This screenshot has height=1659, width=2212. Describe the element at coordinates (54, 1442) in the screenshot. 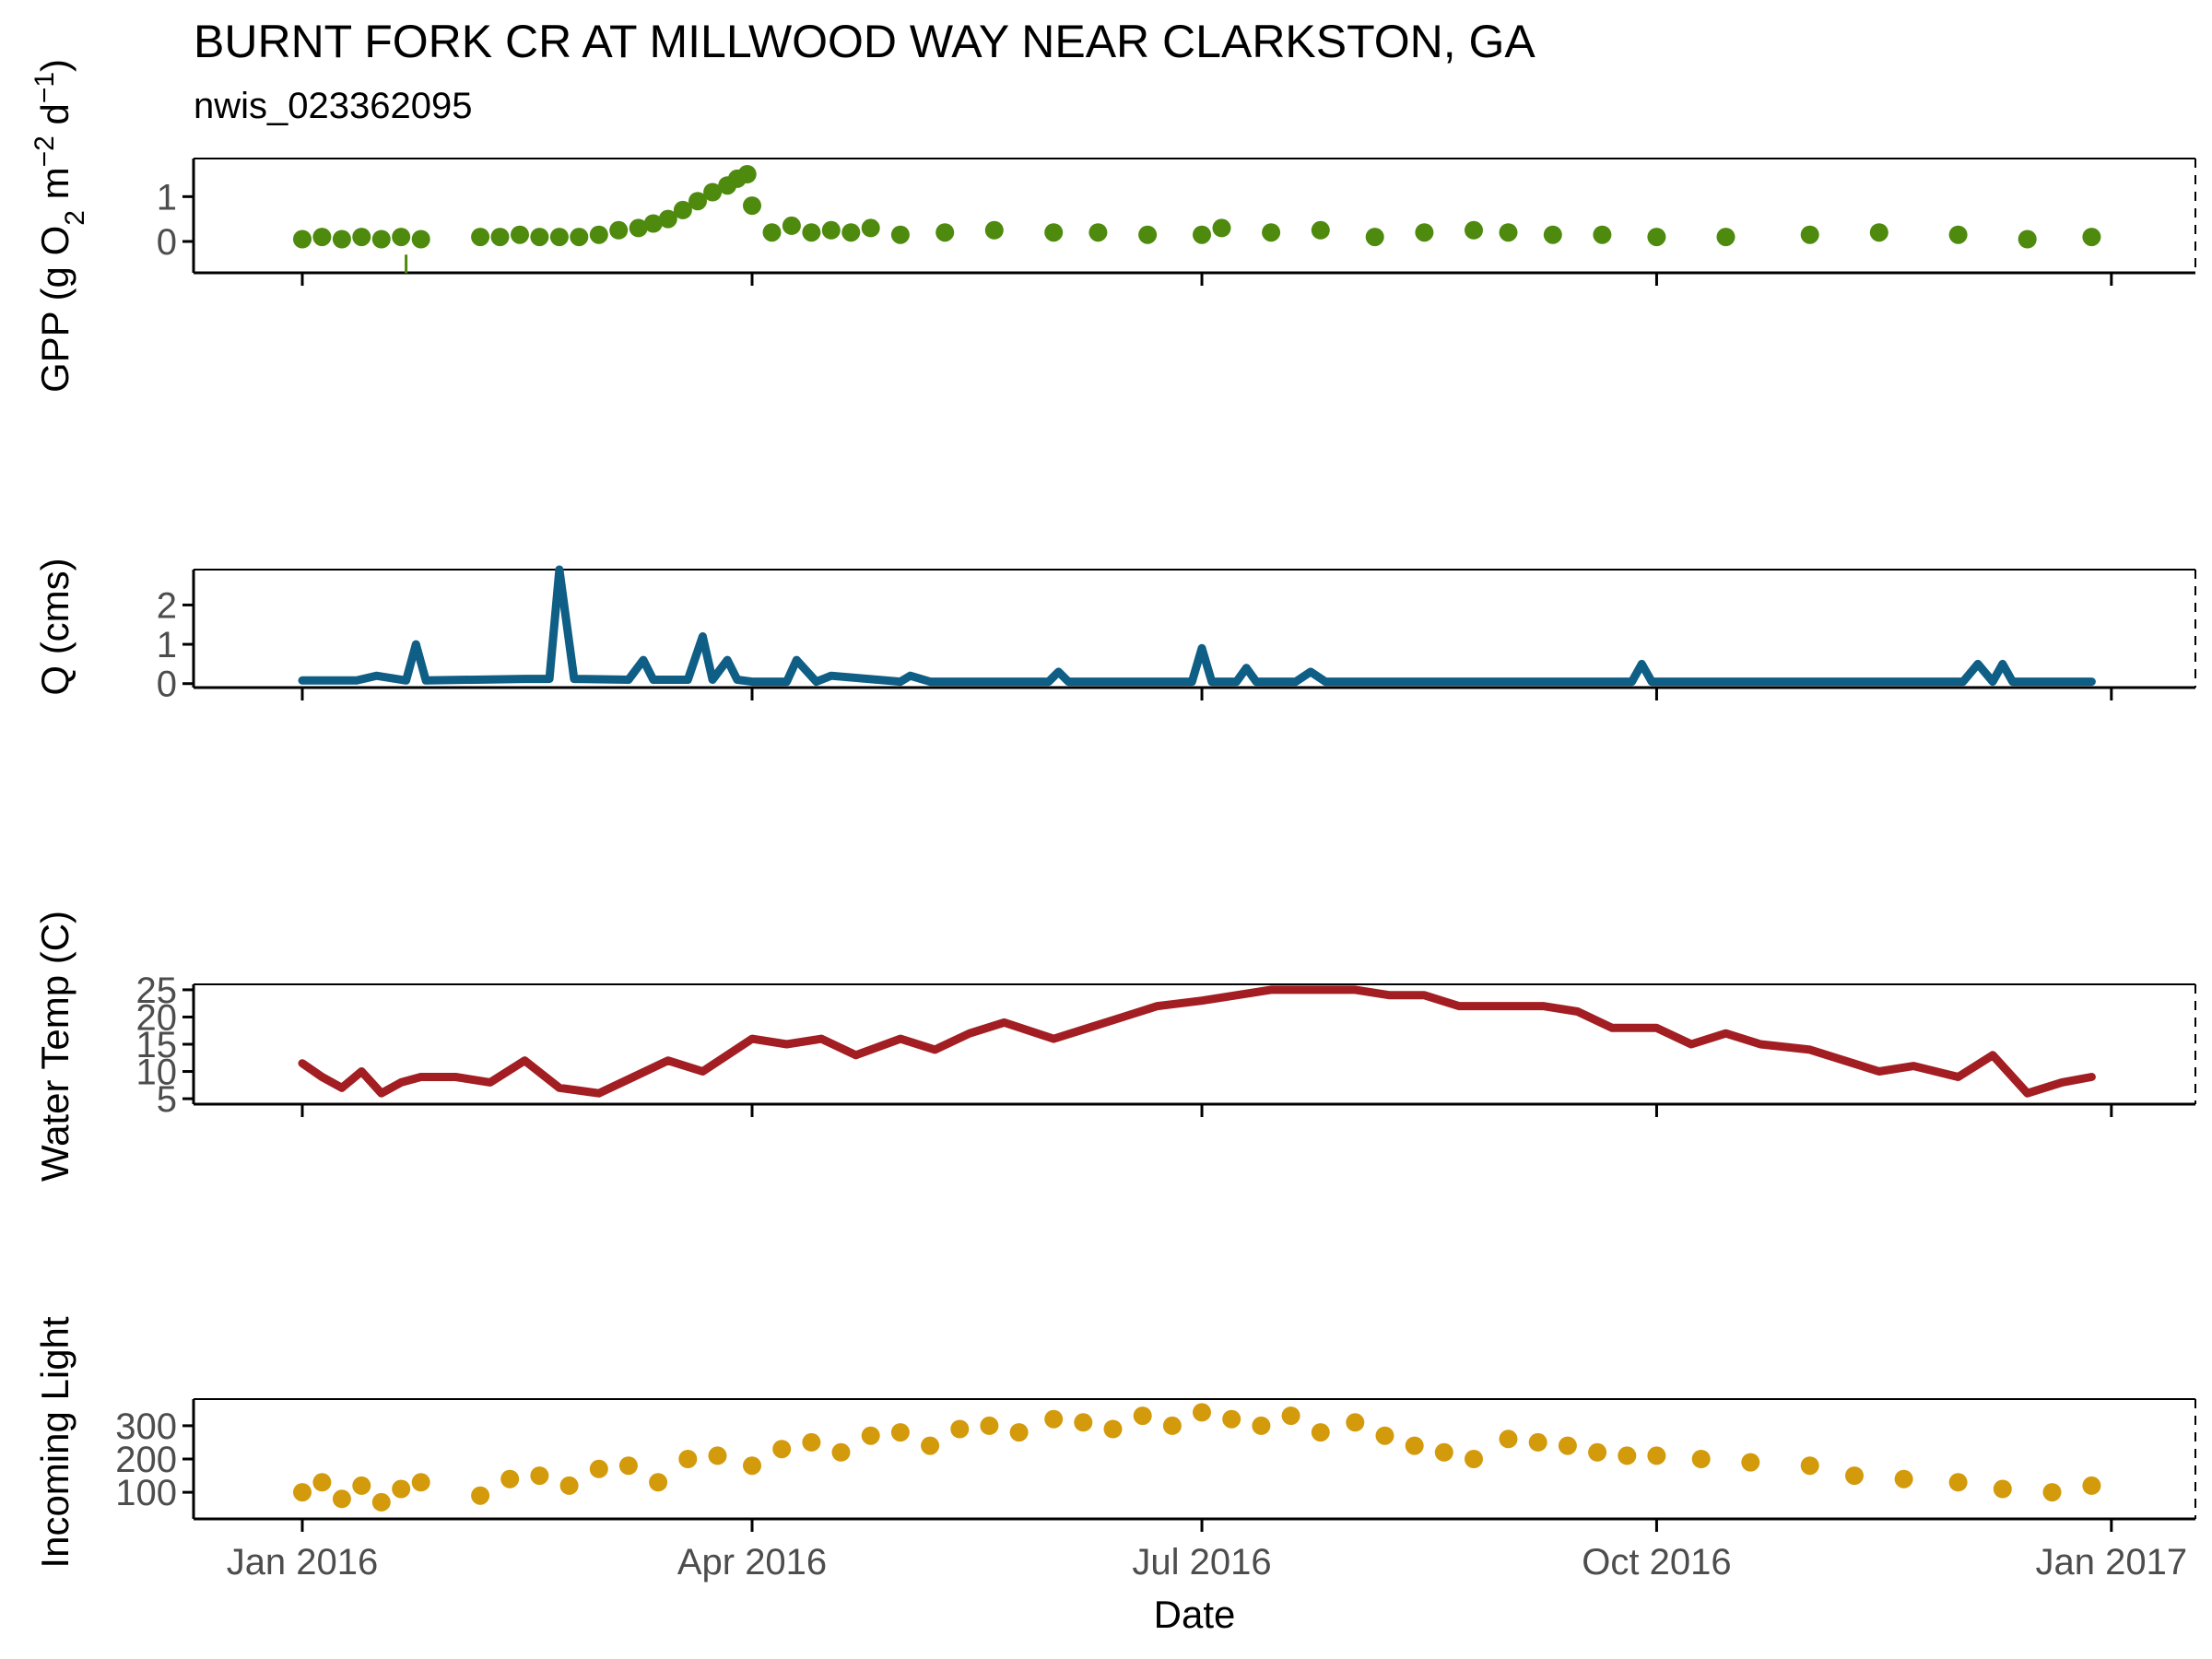

I see `light-y-axis-label: Incoming Light` at that location.